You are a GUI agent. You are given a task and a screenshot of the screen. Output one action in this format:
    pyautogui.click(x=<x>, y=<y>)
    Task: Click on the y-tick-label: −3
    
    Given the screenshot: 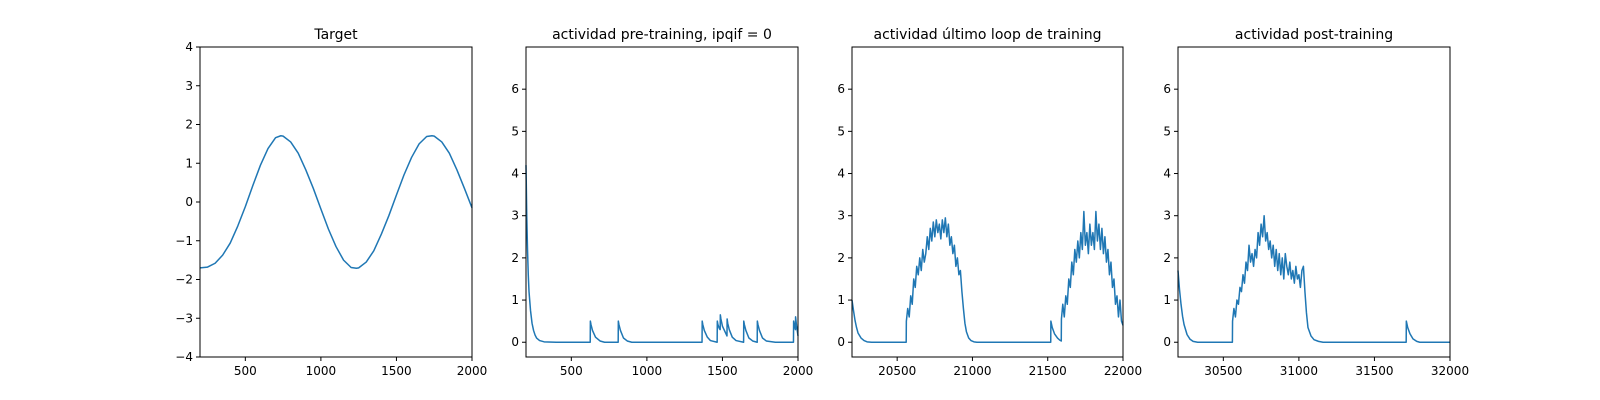 What is the action you would take?
    pyautogui.click(x=184, y=318)
    